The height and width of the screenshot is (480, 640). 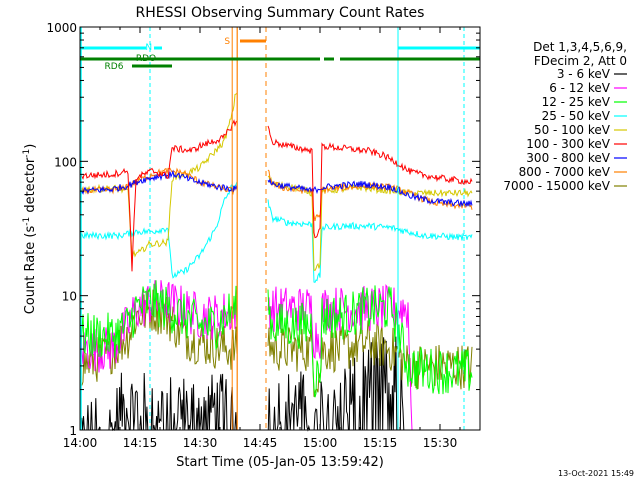 I want to click on y-tick-label: 1000, so click(x=61, y=28).